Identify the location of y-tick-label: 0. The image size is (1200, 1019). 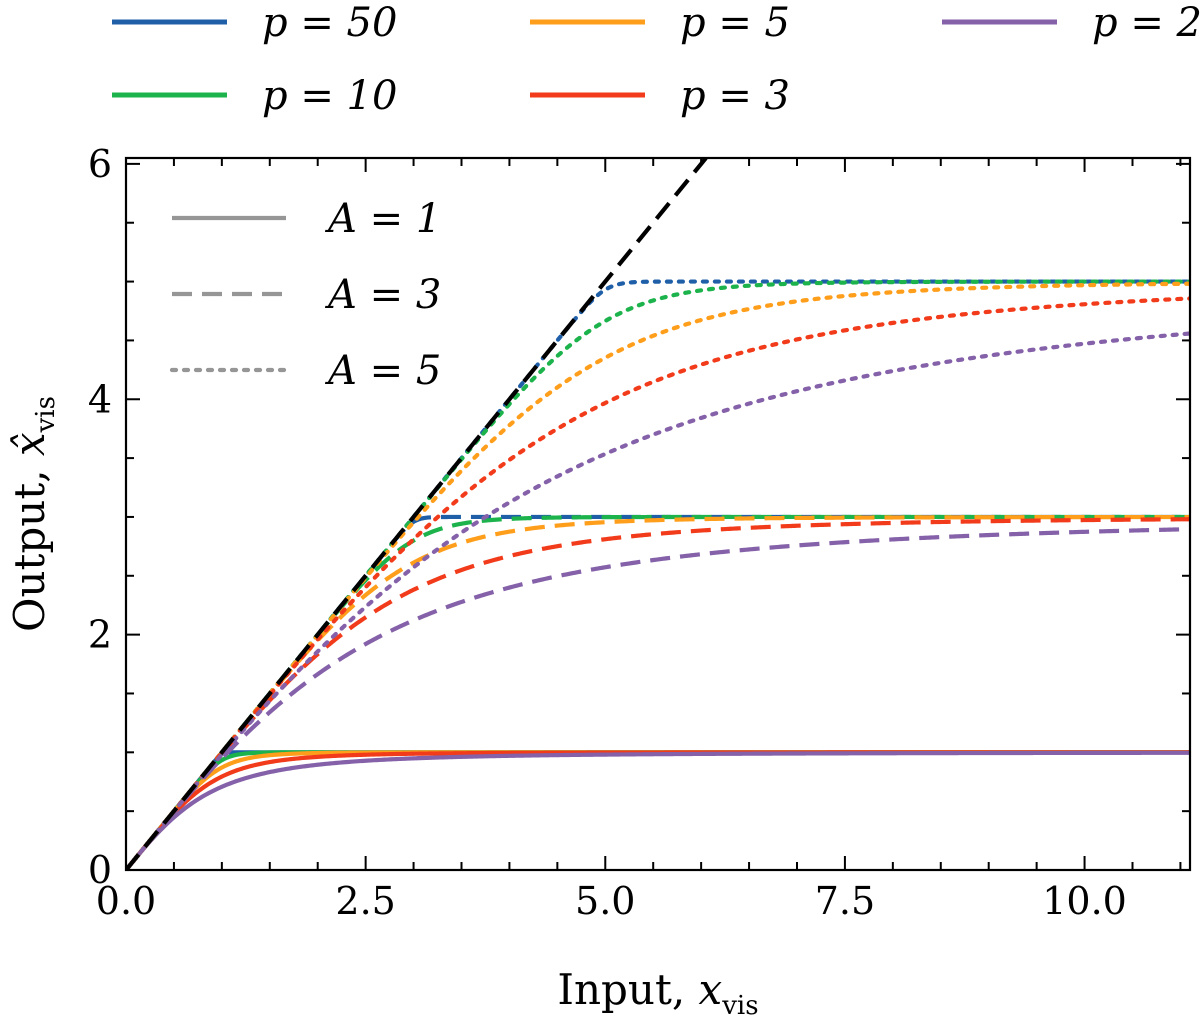
(100, 870).